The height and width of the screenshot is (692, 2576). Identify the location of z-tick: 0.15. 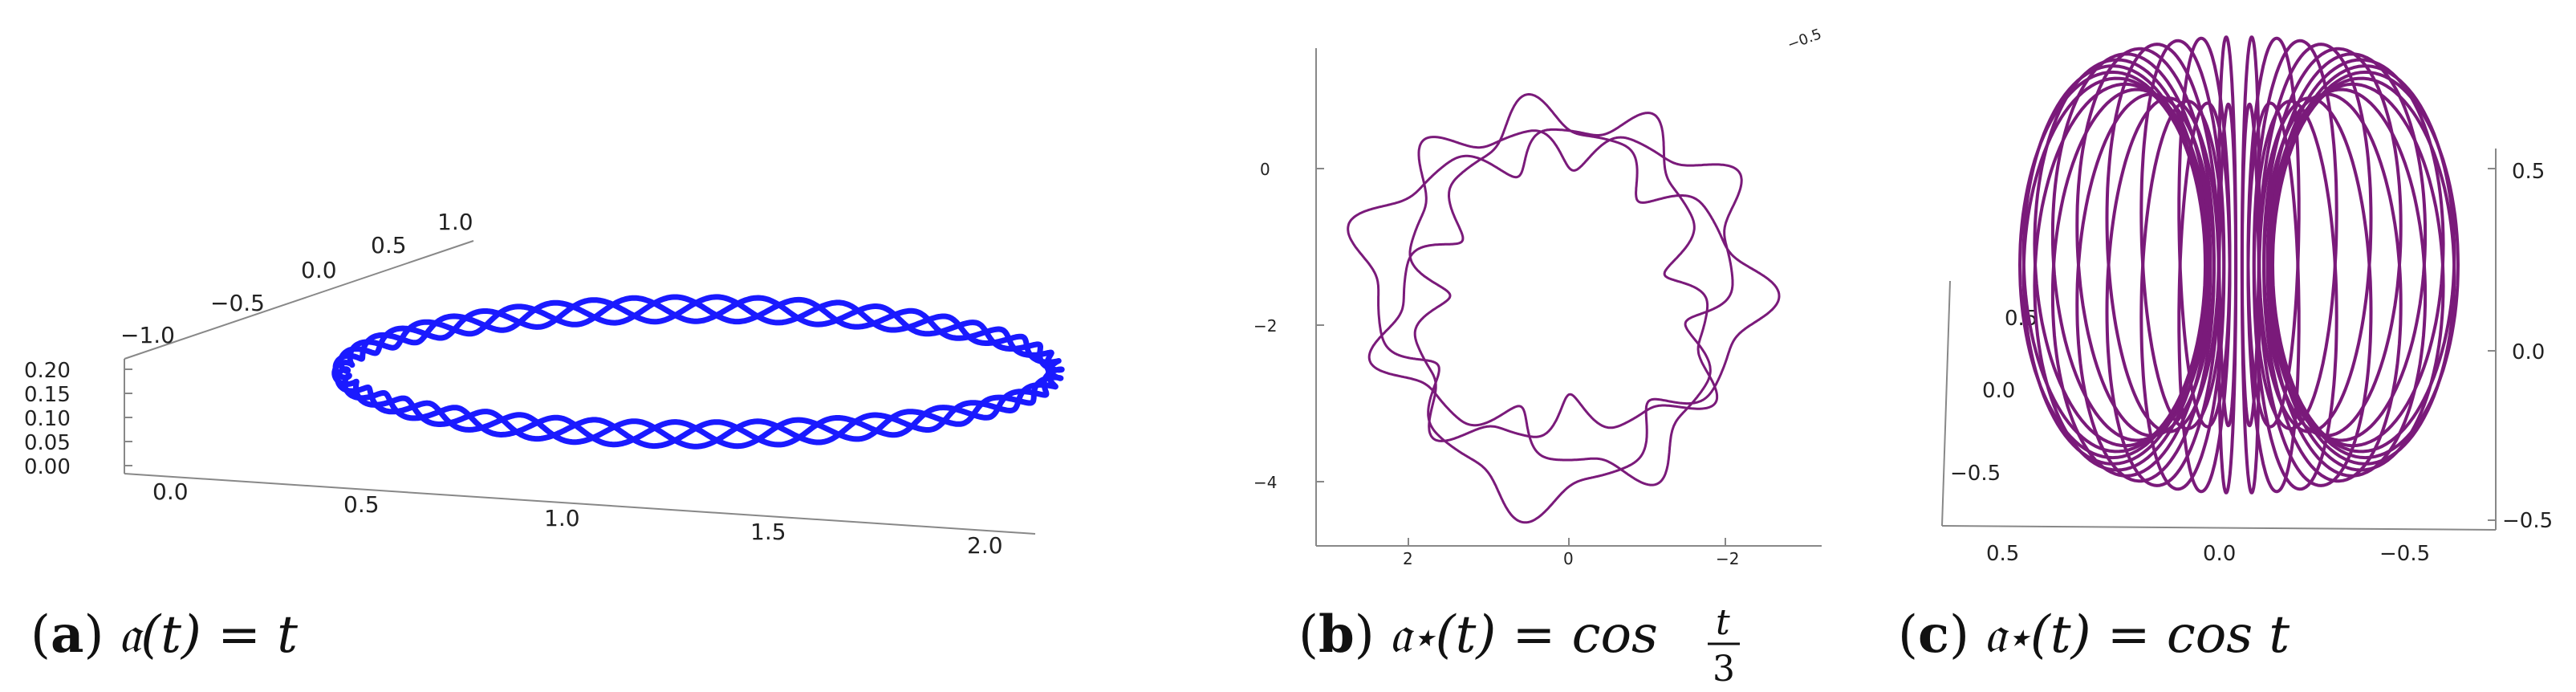
(47, 395).